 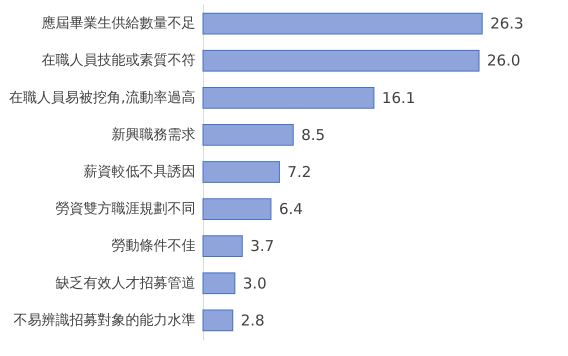 I want to click on y-tick-label: 勞資雙方職涯規劃不同, so click(x=126, y=209).